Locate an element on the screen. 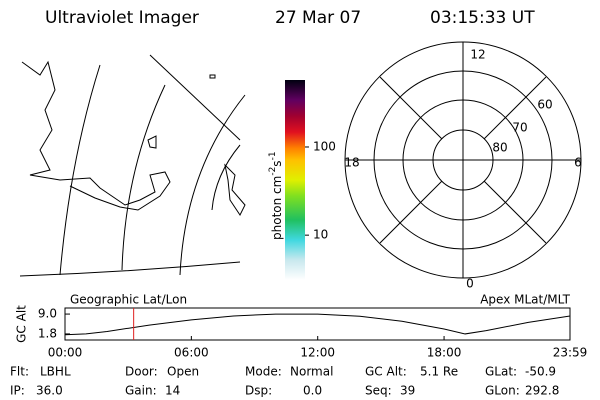  mlt-label: 18 is located at coordinates (351, 163).